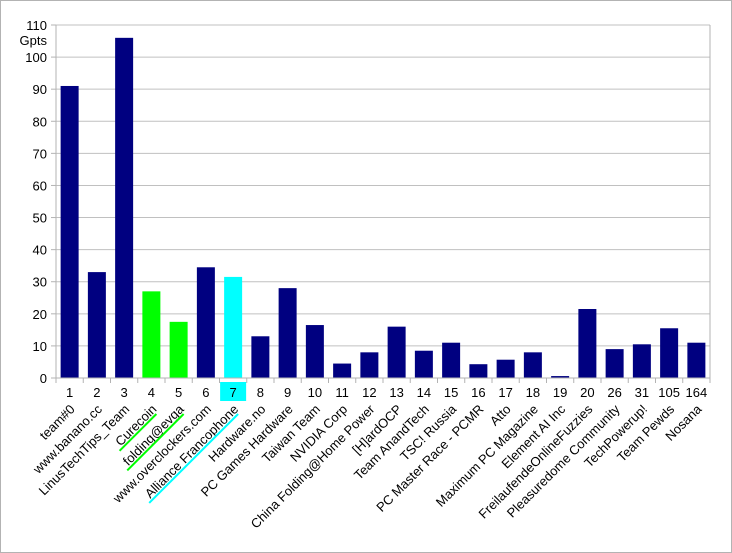  Describe the element at coordinates (40, 153) in the screenshot. I see `y-tick-label: 70` at that location.